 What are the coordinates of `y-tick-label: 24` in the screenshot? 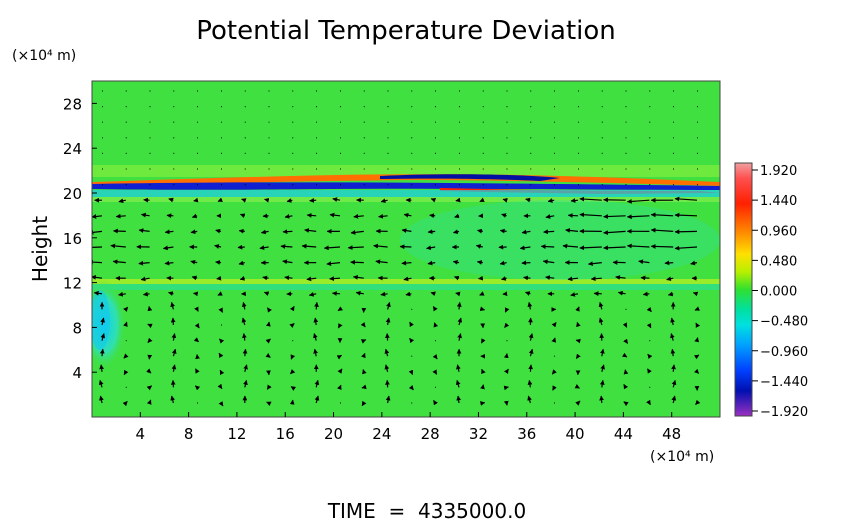 It's located at (72, 149).